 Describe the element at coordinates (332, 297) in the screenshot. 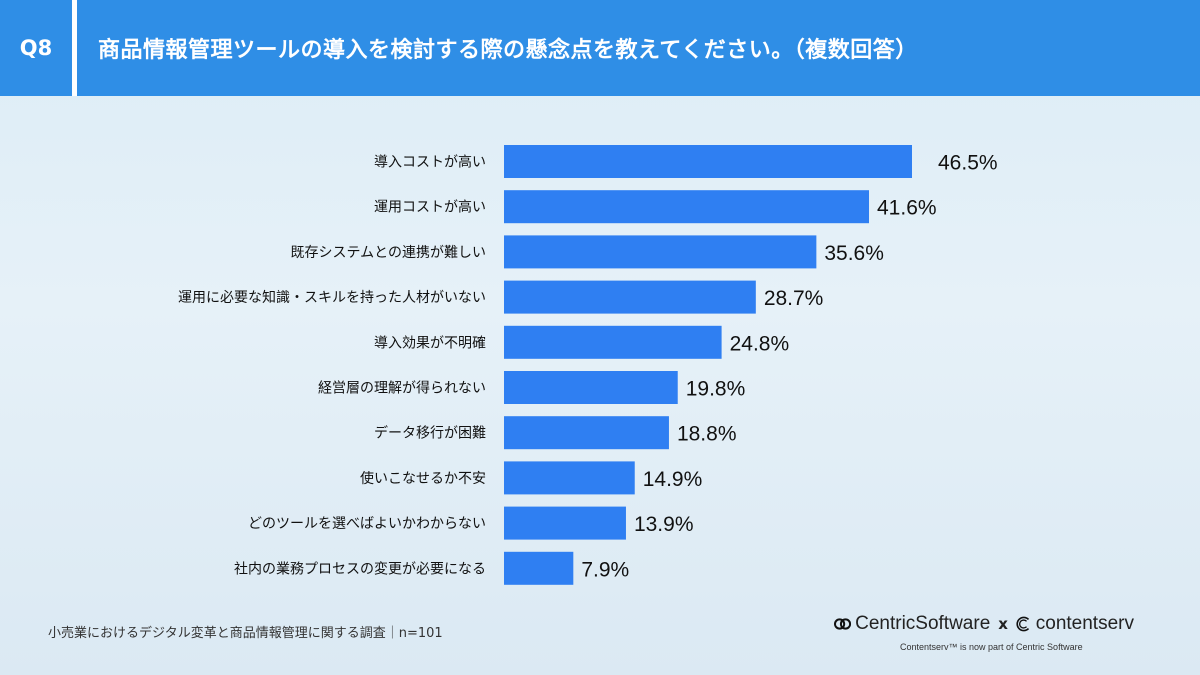

I see `category-label: 運用に必要な知識・スキルを持った人材がいない` at that location.